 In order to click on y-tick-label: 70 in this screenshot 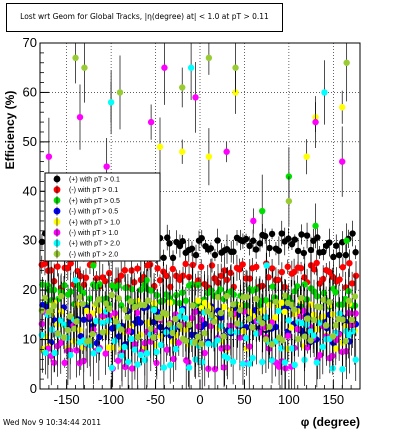, I will do `click(30, 42)`.